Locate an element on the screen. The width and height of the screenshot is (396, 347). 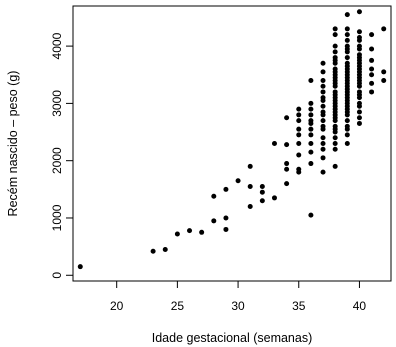
x-axis-title: Idade gestacional (semanas) is located at coordinates (232, 338).